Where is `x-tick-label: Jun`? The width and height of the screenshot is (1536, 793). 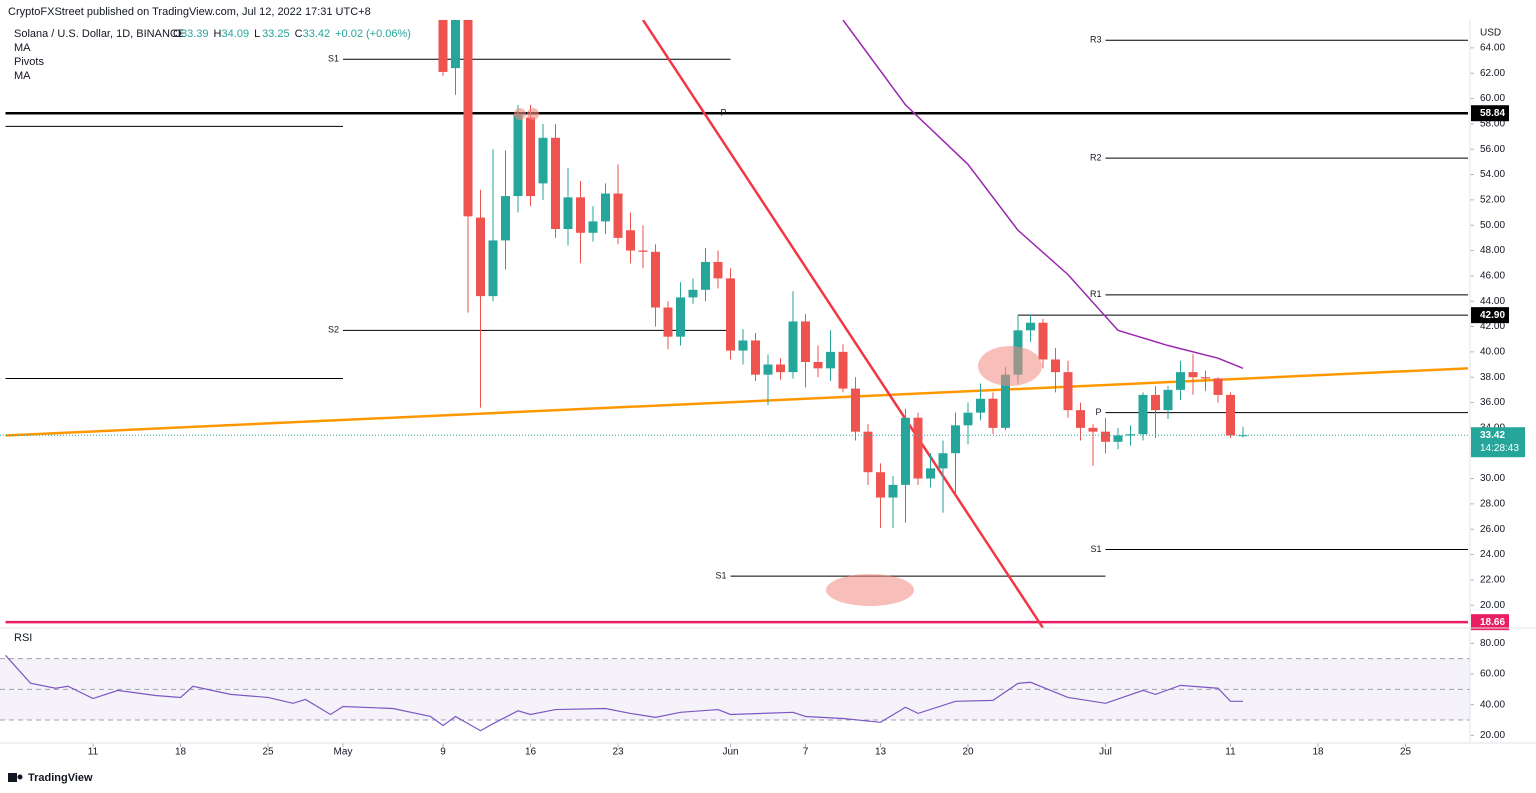
x-tick-label: Jun is located at coordinates (730, 752).